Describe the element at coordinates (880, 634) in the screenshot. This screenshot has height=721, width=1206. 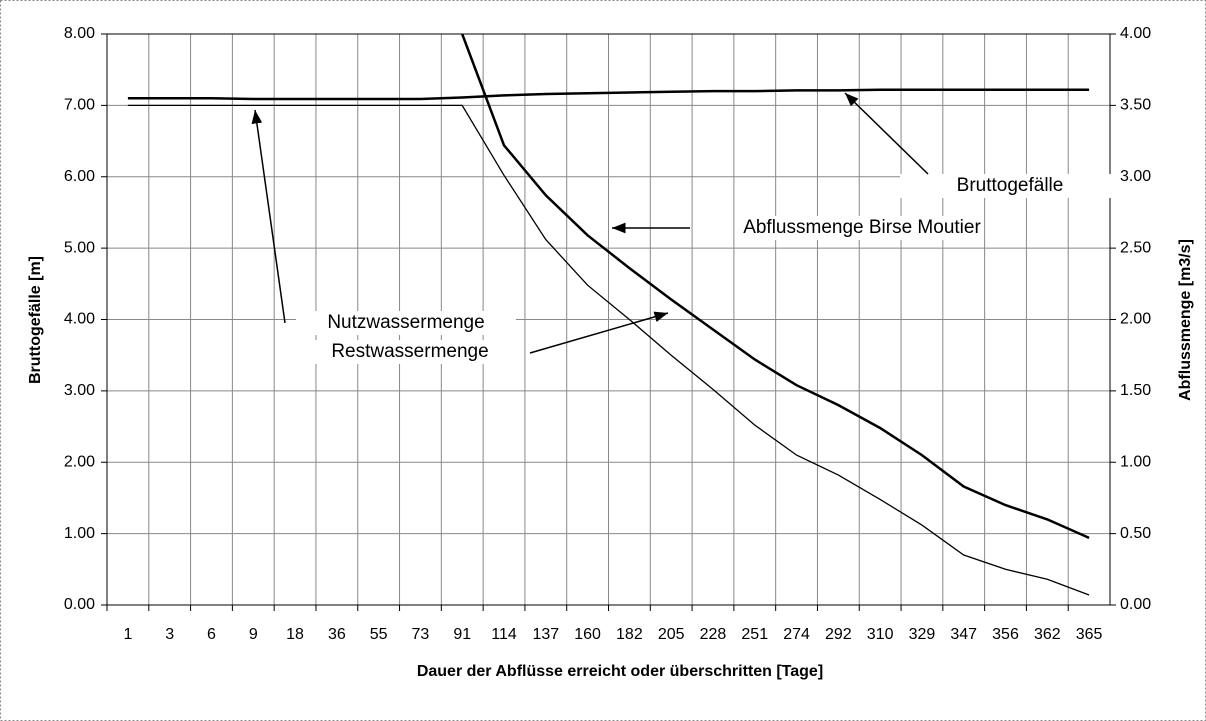
I see `x-tick-label: 310` at that location.